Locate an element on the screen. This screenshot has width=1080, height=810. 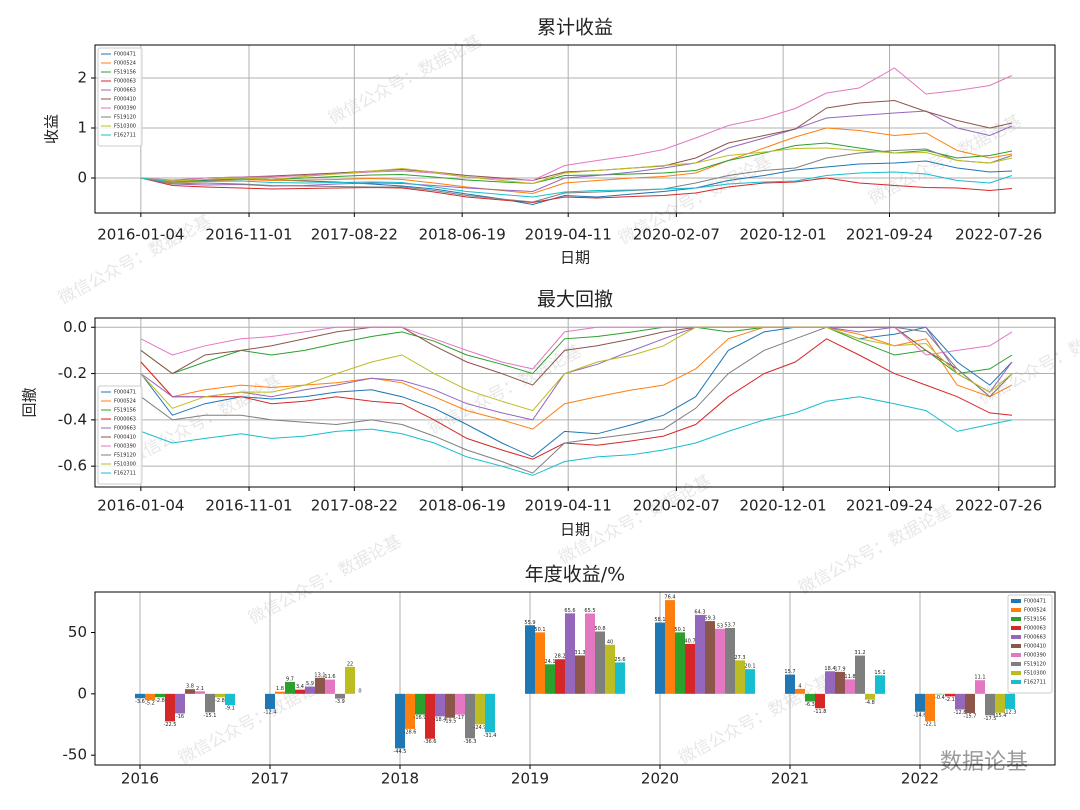
x-tick-label: 2021-09-24 is located at coordinates (889, 235).